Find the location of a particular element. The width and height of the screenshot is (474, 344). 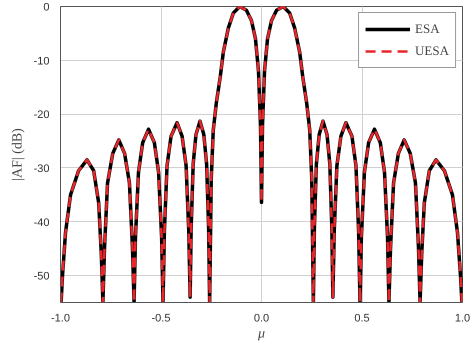

y-tick-label: 0 is located at coordinates (46, 8).